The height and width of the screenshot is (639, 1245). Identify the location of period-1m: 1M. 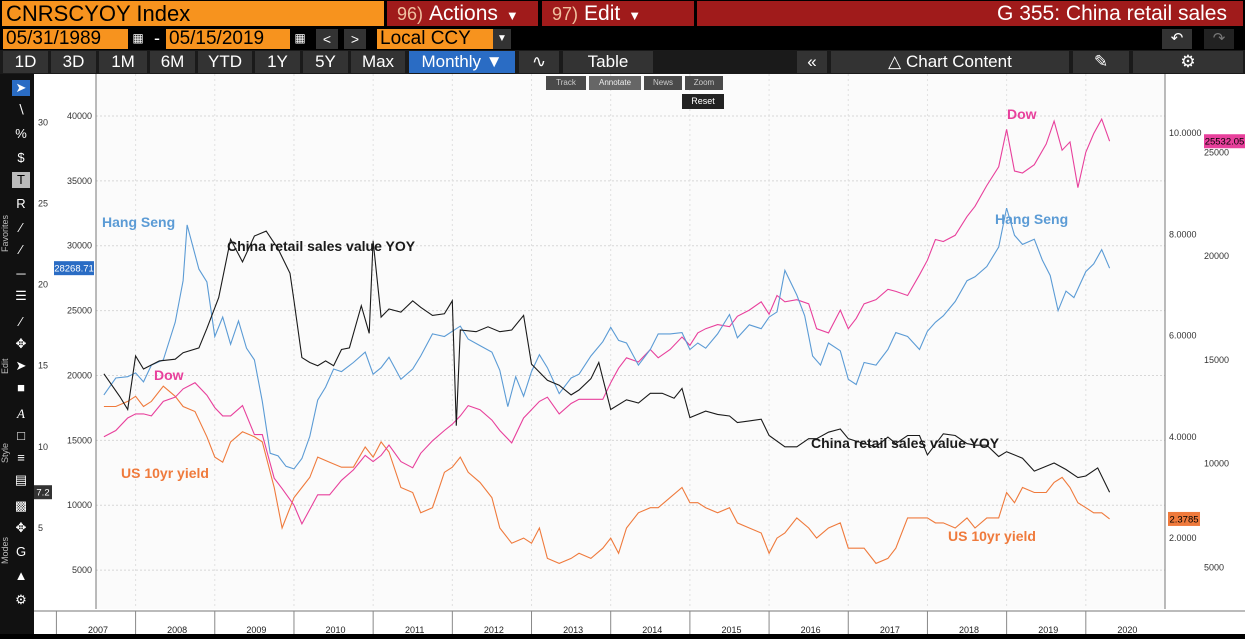
(123, 62).